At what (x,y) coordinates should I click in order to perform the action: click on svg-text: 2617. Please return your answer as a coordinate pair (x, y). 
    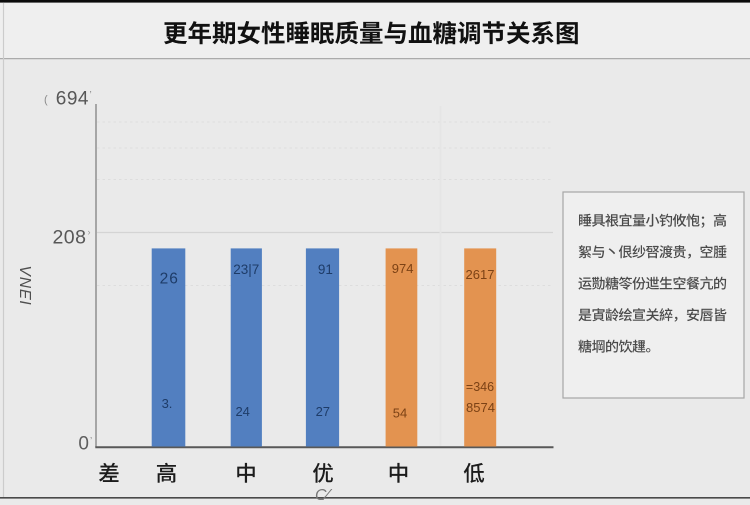
    Looking at the image, I should click on (480, 274).